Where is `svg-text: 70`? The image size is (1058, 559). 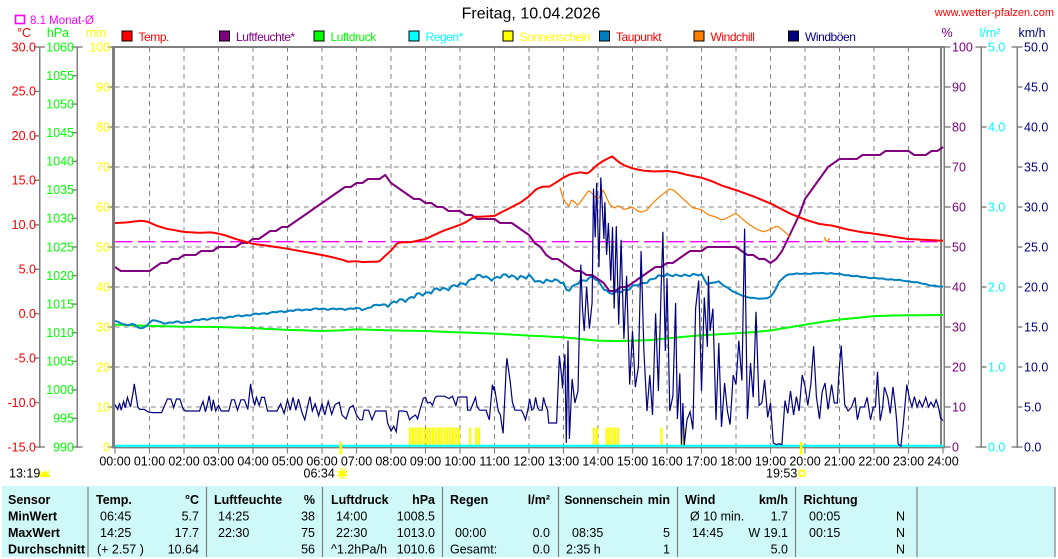 svg-text: 70 is located at coordinates (103, 167).